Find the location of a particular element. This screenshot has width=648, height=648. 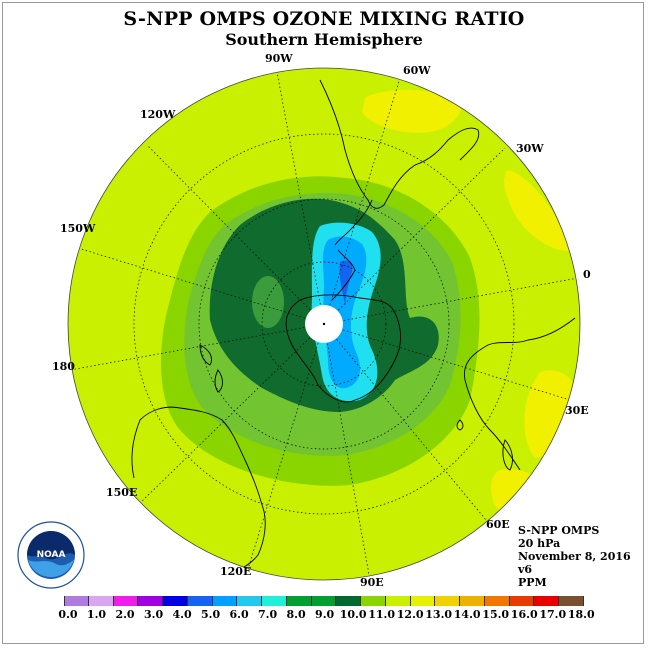

info-instrument: S-NPP OMPS is located at coordinates (559, 530).